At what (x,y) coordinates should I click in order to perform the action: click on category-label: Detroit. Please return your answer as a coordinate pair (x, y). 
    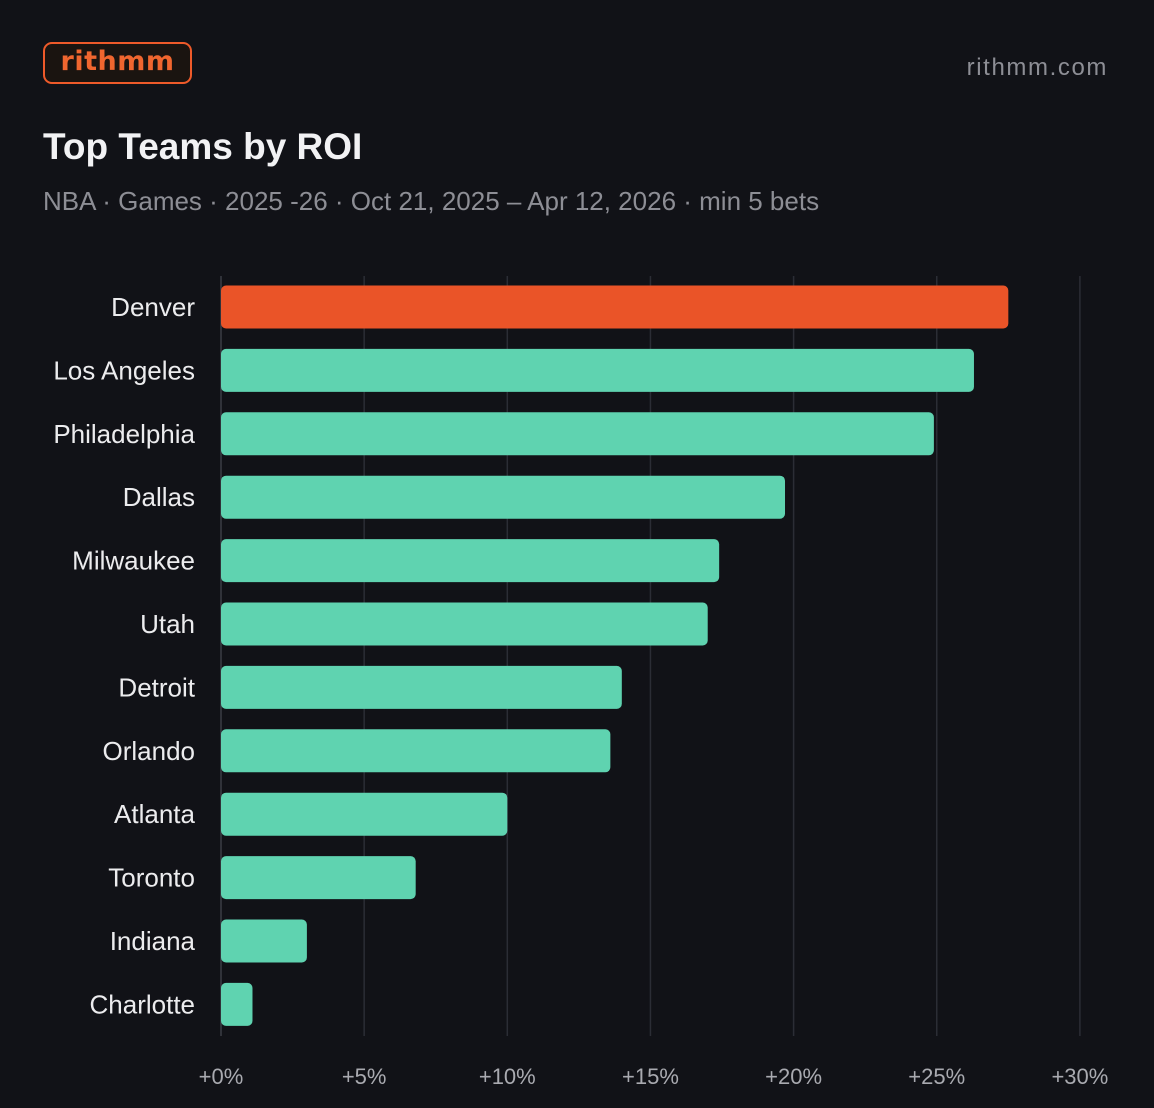
    Looking at the image, I should click on (156, 687).